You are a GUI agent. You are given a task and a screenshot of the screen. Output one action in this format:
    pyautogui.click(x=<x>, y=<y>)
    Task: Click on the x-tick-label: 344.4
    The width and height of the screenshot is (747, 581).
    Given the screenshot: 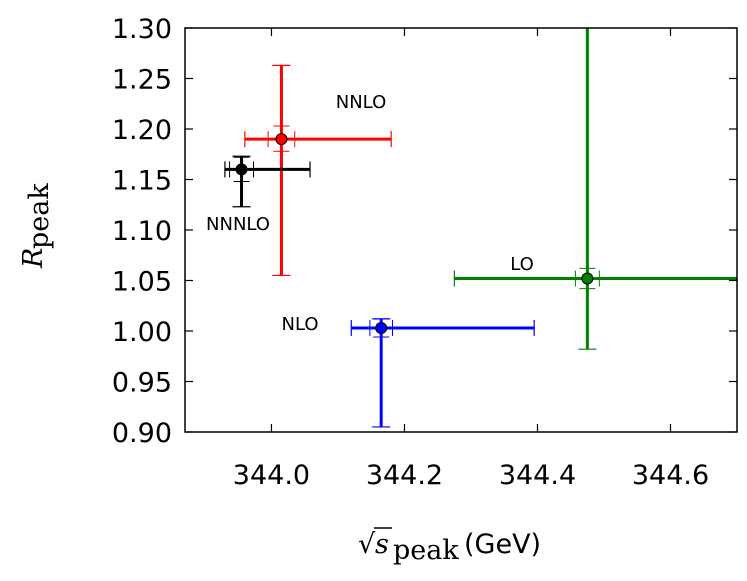 What is the action you would take?
    pyautogui.click(x=537, y=475)
    